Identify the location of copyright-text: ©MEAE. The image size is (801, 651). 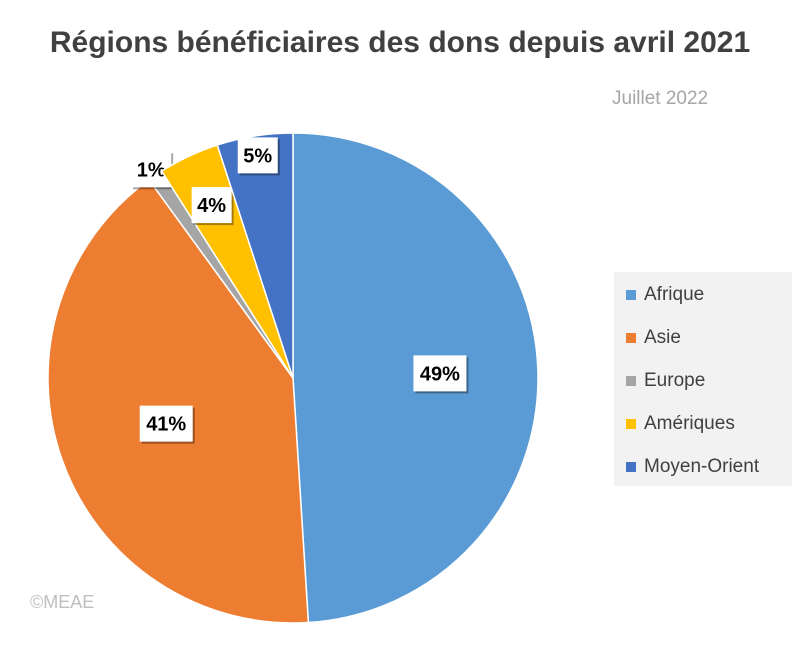
(62, 602).